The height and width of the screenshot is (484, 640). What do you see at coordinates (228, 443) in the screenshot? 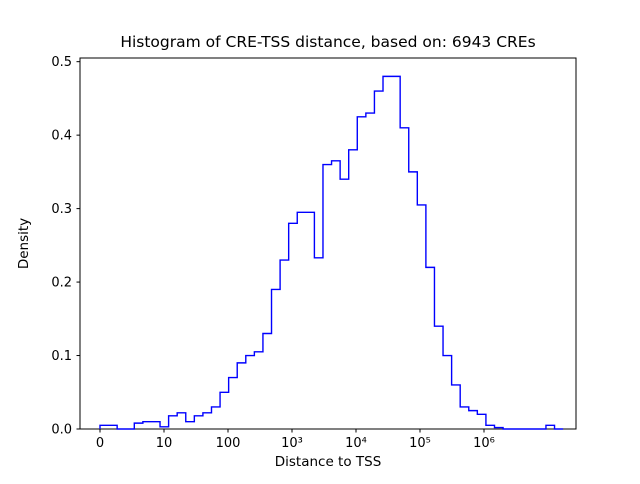
I see `x-tick-label: 100` at bounding box center [228, 443].